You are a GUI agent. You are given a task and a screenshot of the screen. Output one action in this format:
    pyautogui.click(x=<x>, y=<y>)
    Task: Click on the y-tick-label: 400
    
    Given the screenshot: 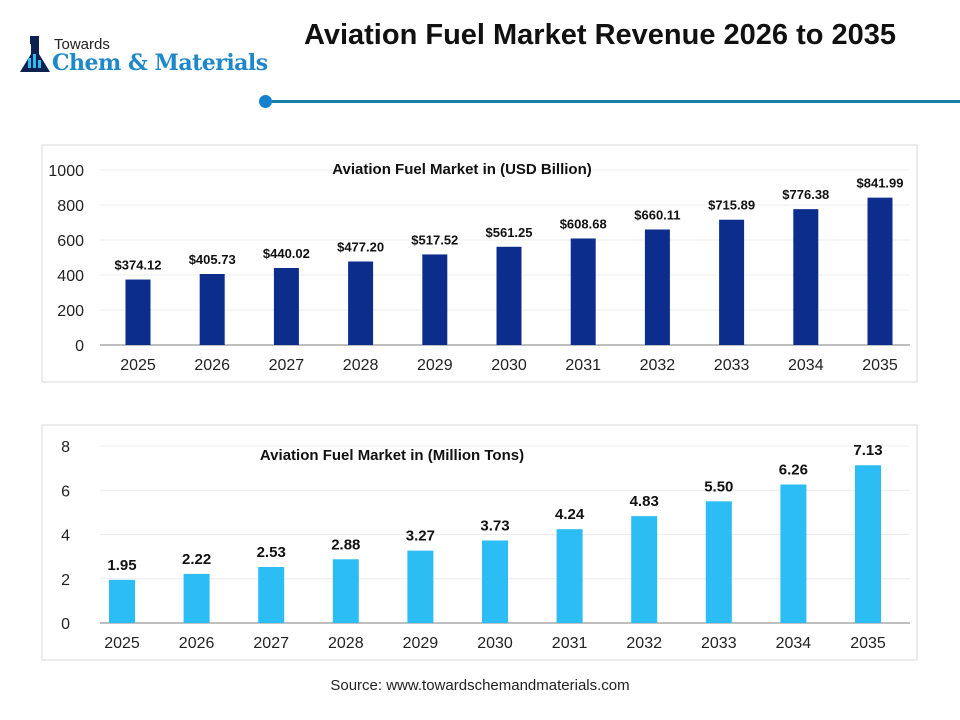 What is the action you would take?
    pyautogui.click(x=70, y=276)
    